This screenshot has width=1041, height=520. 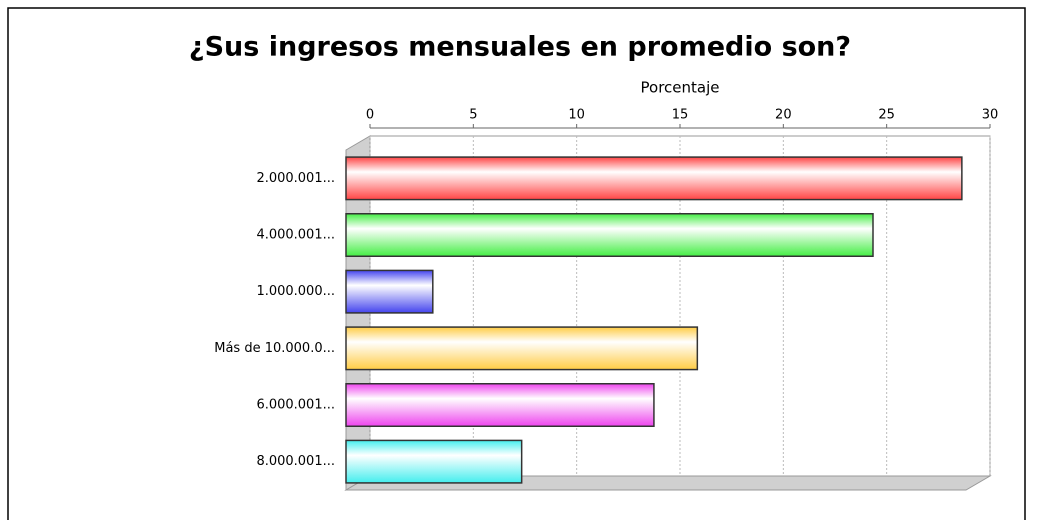 I want to click on x-tick-label: 10, so click(x=576, y=115).